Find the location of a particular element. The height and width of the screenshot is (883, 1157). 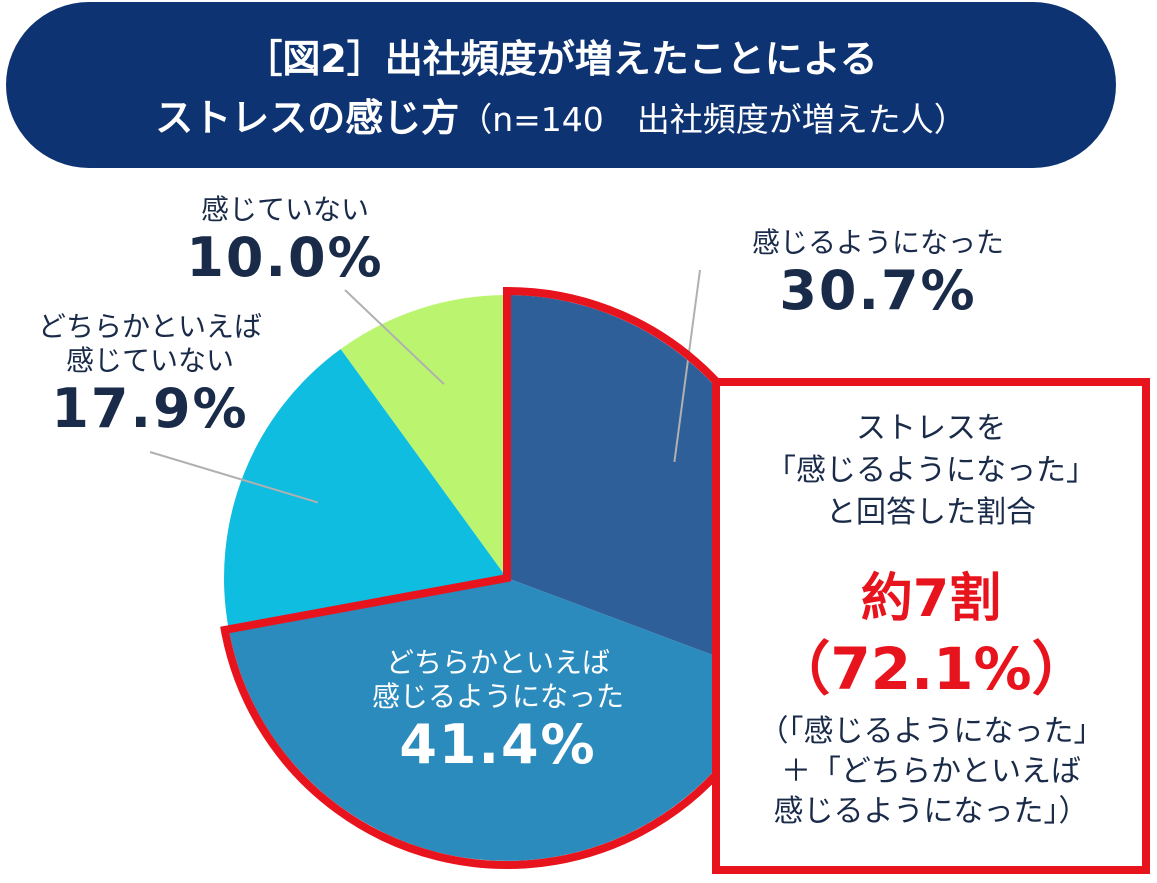

chart-title-line2: ストレスの感じ方（n=140 出社頻度が増えた人） is located at coordinates (561, 119).